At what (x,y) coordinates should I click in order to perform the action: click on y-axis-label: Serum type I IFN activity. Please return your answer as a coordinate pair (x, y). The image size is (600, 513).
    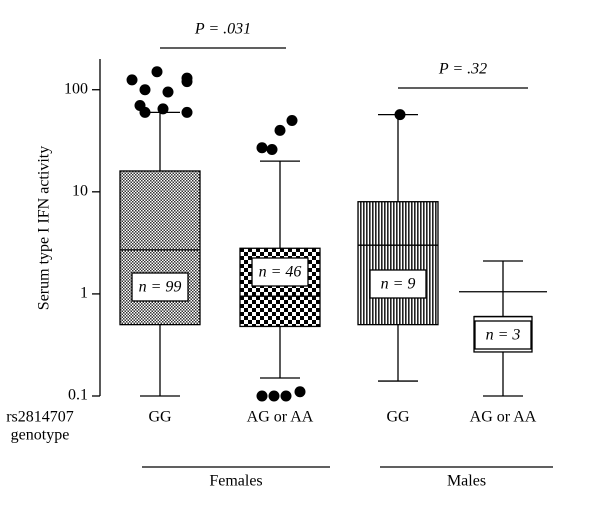
    Looking at the image, I should click on (44, 228).